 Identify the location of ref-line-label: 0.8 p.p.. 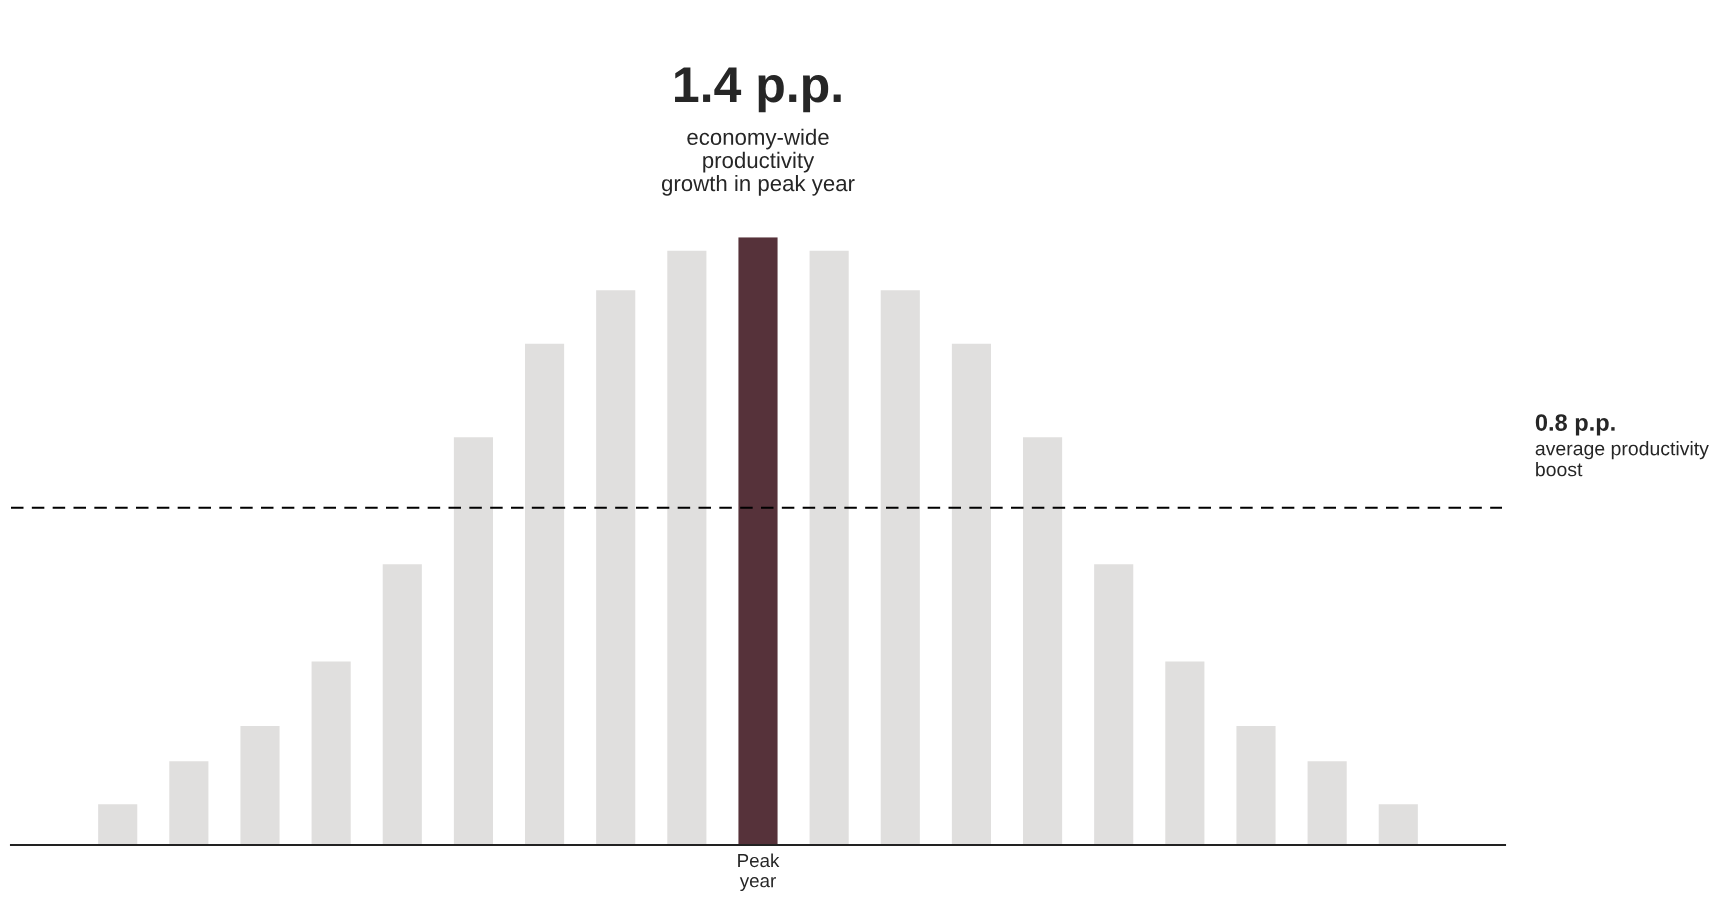
(1575, 425).